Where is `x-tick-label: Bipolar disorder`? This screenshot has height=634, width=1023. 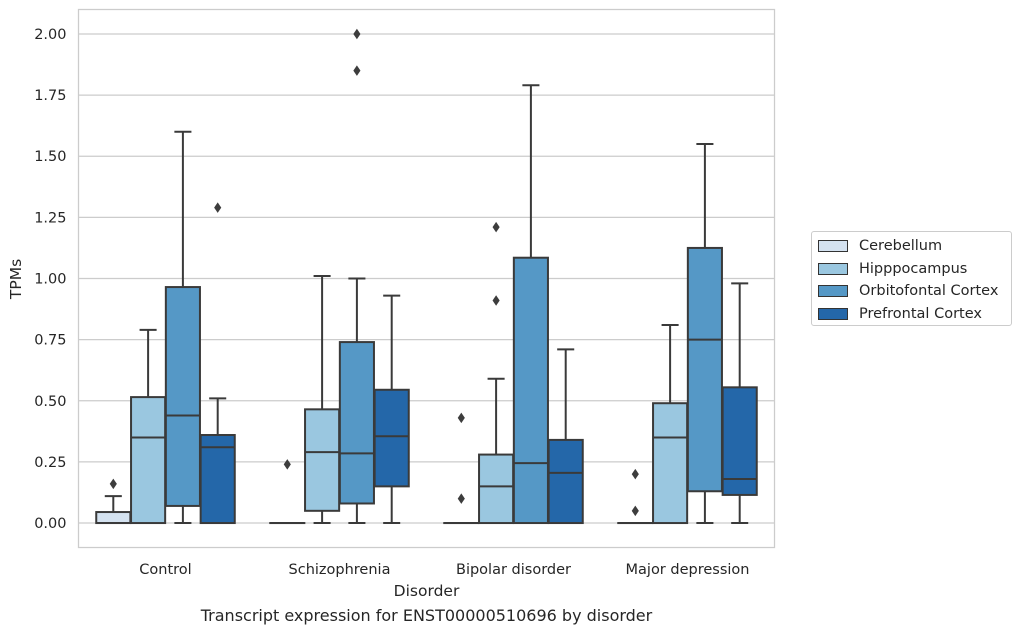 x-tick-label: Bipolar disorder is located at coordinates (513, 570).